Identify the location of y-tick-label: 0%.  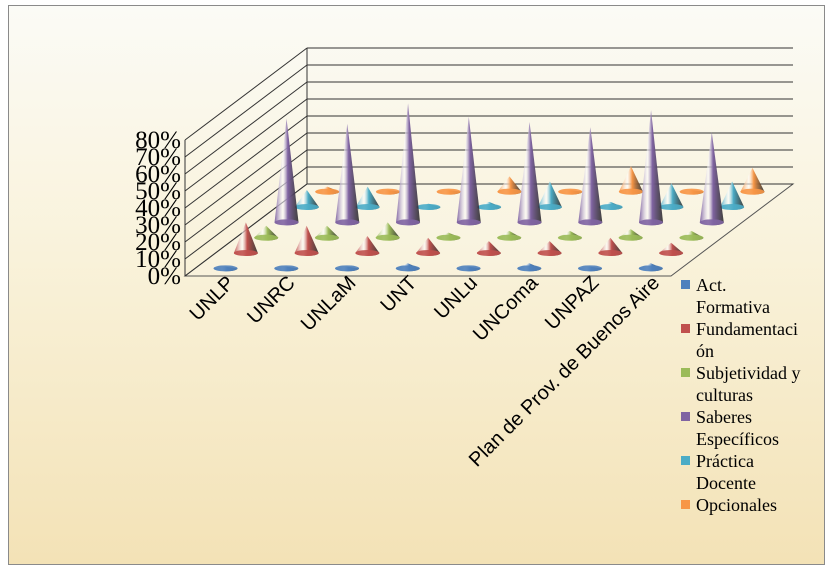
(164, 276).